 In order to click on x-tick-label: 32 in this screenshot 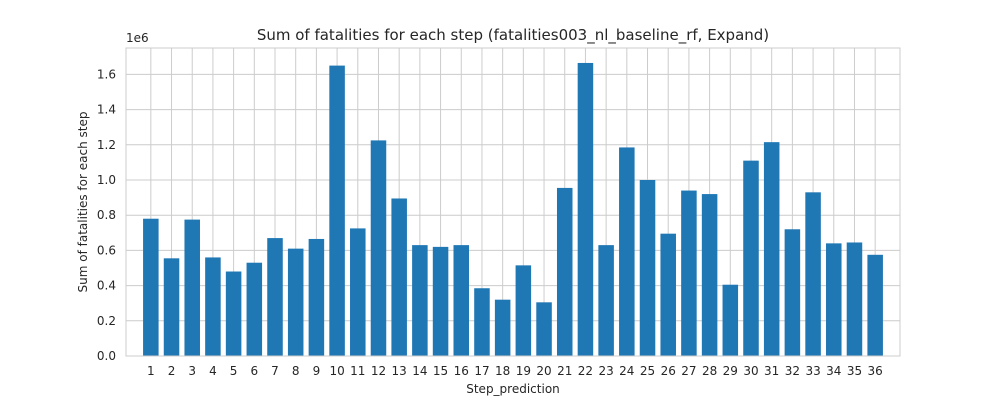, I will do `click(792, 371)`.